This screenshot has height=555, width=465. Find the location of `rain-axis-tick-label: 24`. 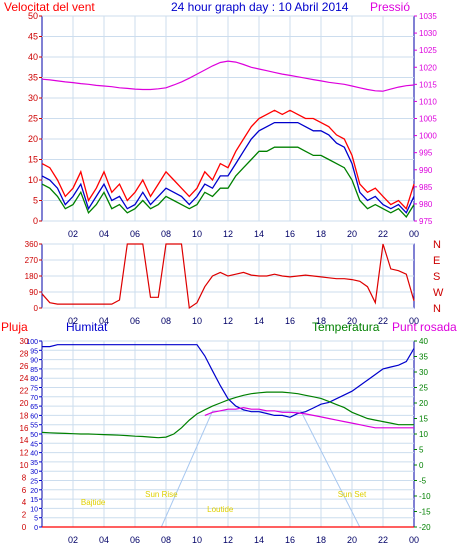

rain-axis-tick-label: 24 is located at coordinates (24, 378).